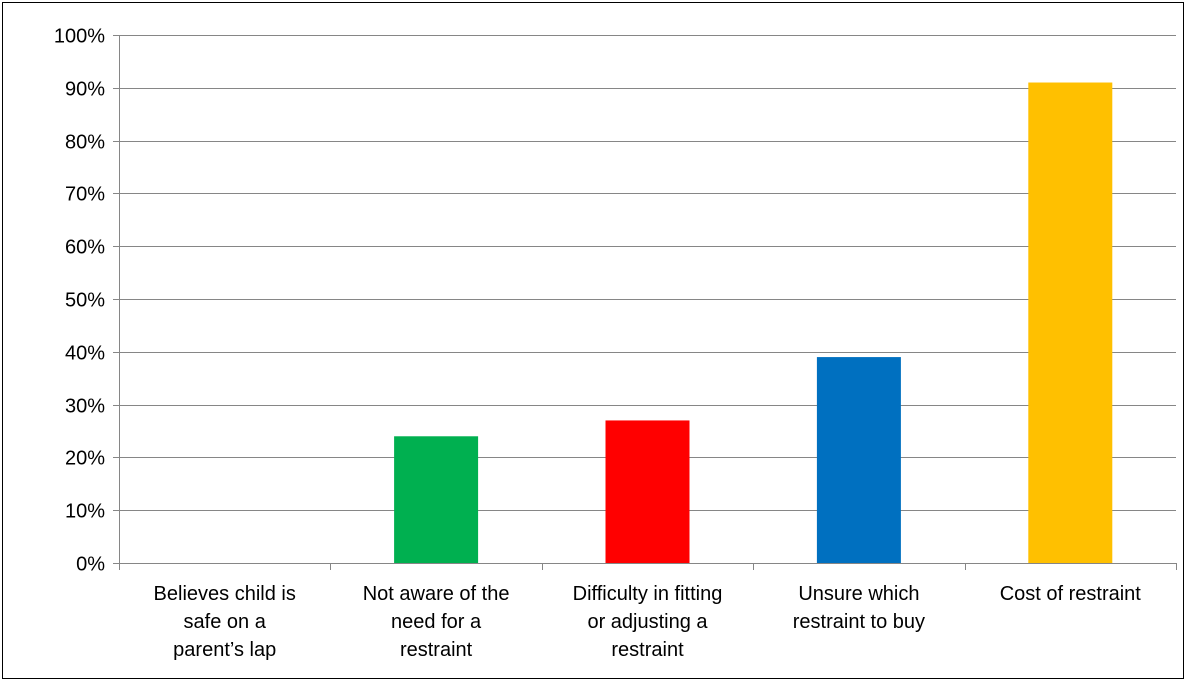 The height and width of the screenshot is (682, 1188). Describe the element at coordinates (85, 143) in the screenshot. I see `y-tick-label: 80%` at that location.